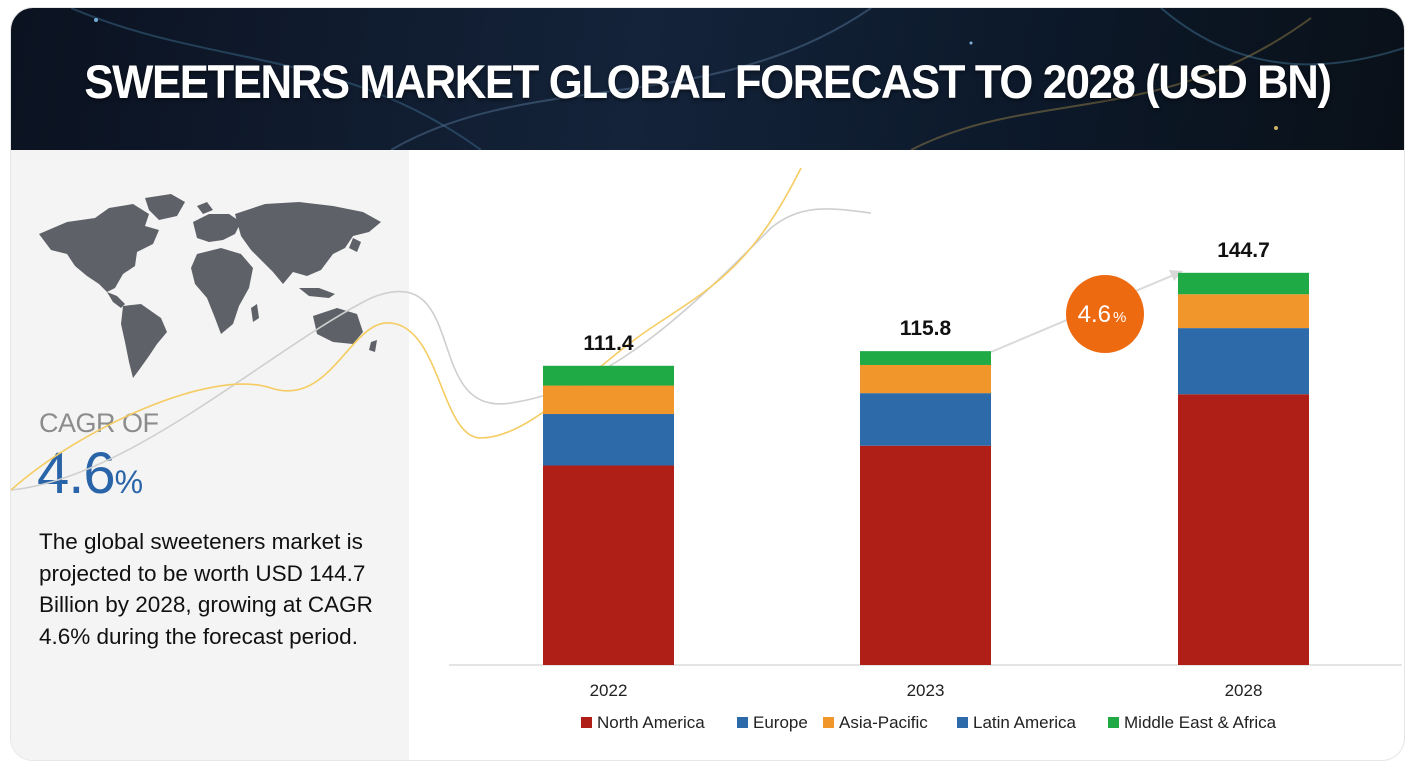  I want to click on cagr-percent-sign: %, so click(129, 482).